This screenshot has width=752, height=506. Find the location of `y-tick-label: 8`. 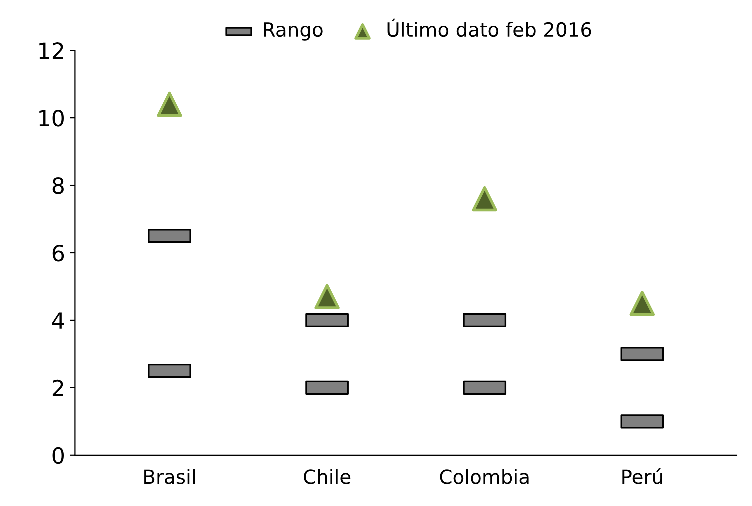

y-tick-label: 8 is located at coordinates (58, 185).